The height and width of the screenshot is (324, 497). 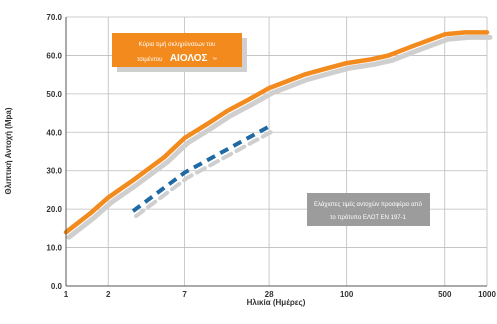 I want to click on annotation-aiolos-brand: ΑΙΟΛΟΣ, so click(x=189, y=58).